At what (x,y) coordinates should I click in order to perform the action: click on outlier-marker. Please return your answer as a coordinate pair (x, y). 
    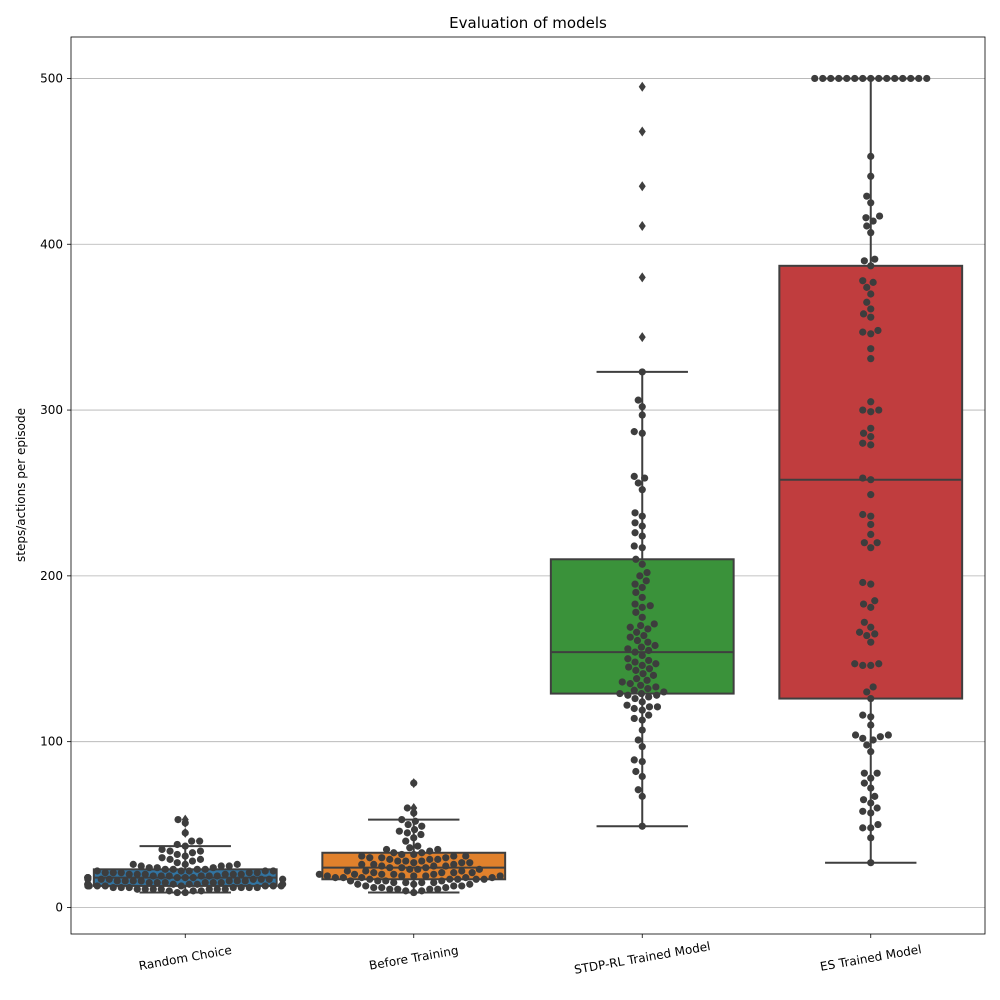
    Looking at the image, I should click on (642, 226).